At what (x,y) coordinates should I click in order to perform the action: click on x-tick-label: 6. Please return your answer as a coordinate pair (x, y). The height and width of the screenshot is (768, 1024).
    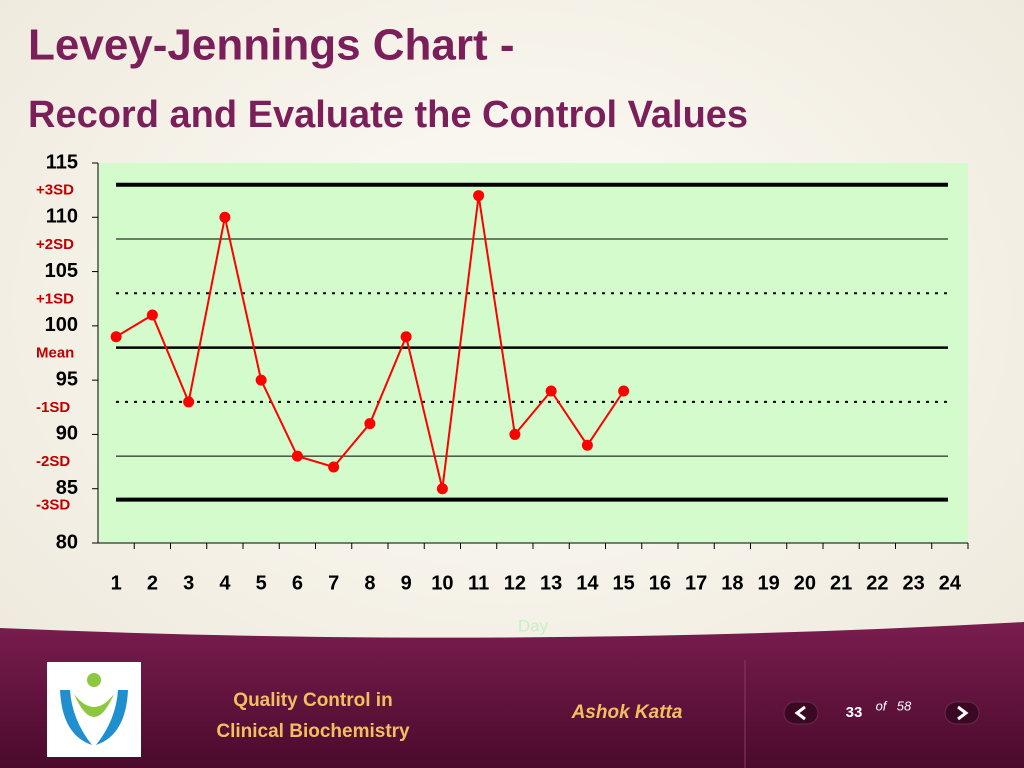
    Looking at the image, I should click on (297, 583).